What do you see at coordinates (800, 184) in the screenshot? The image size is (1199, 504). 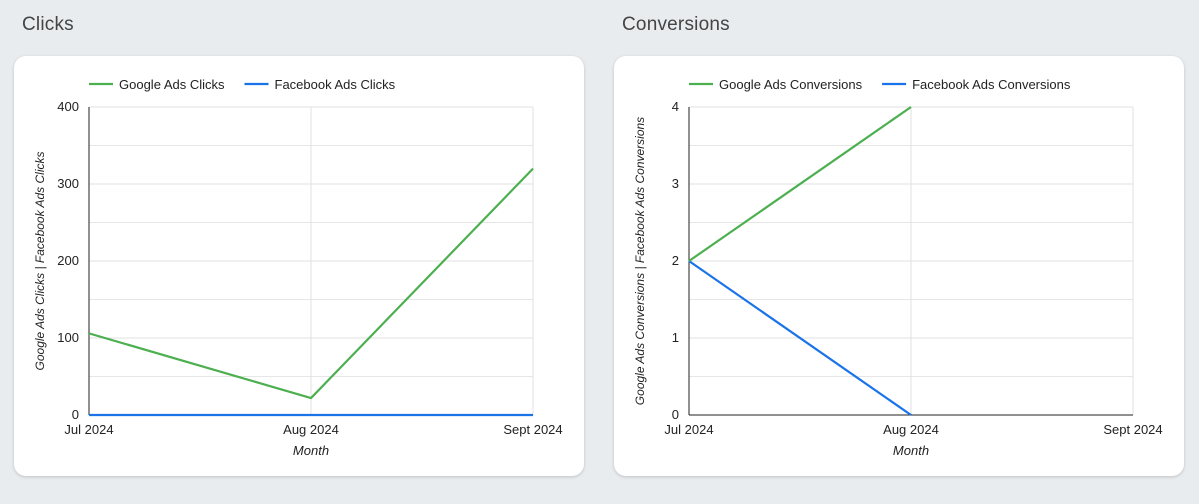 I see `series-line-google` at bounding box center [800, 184].